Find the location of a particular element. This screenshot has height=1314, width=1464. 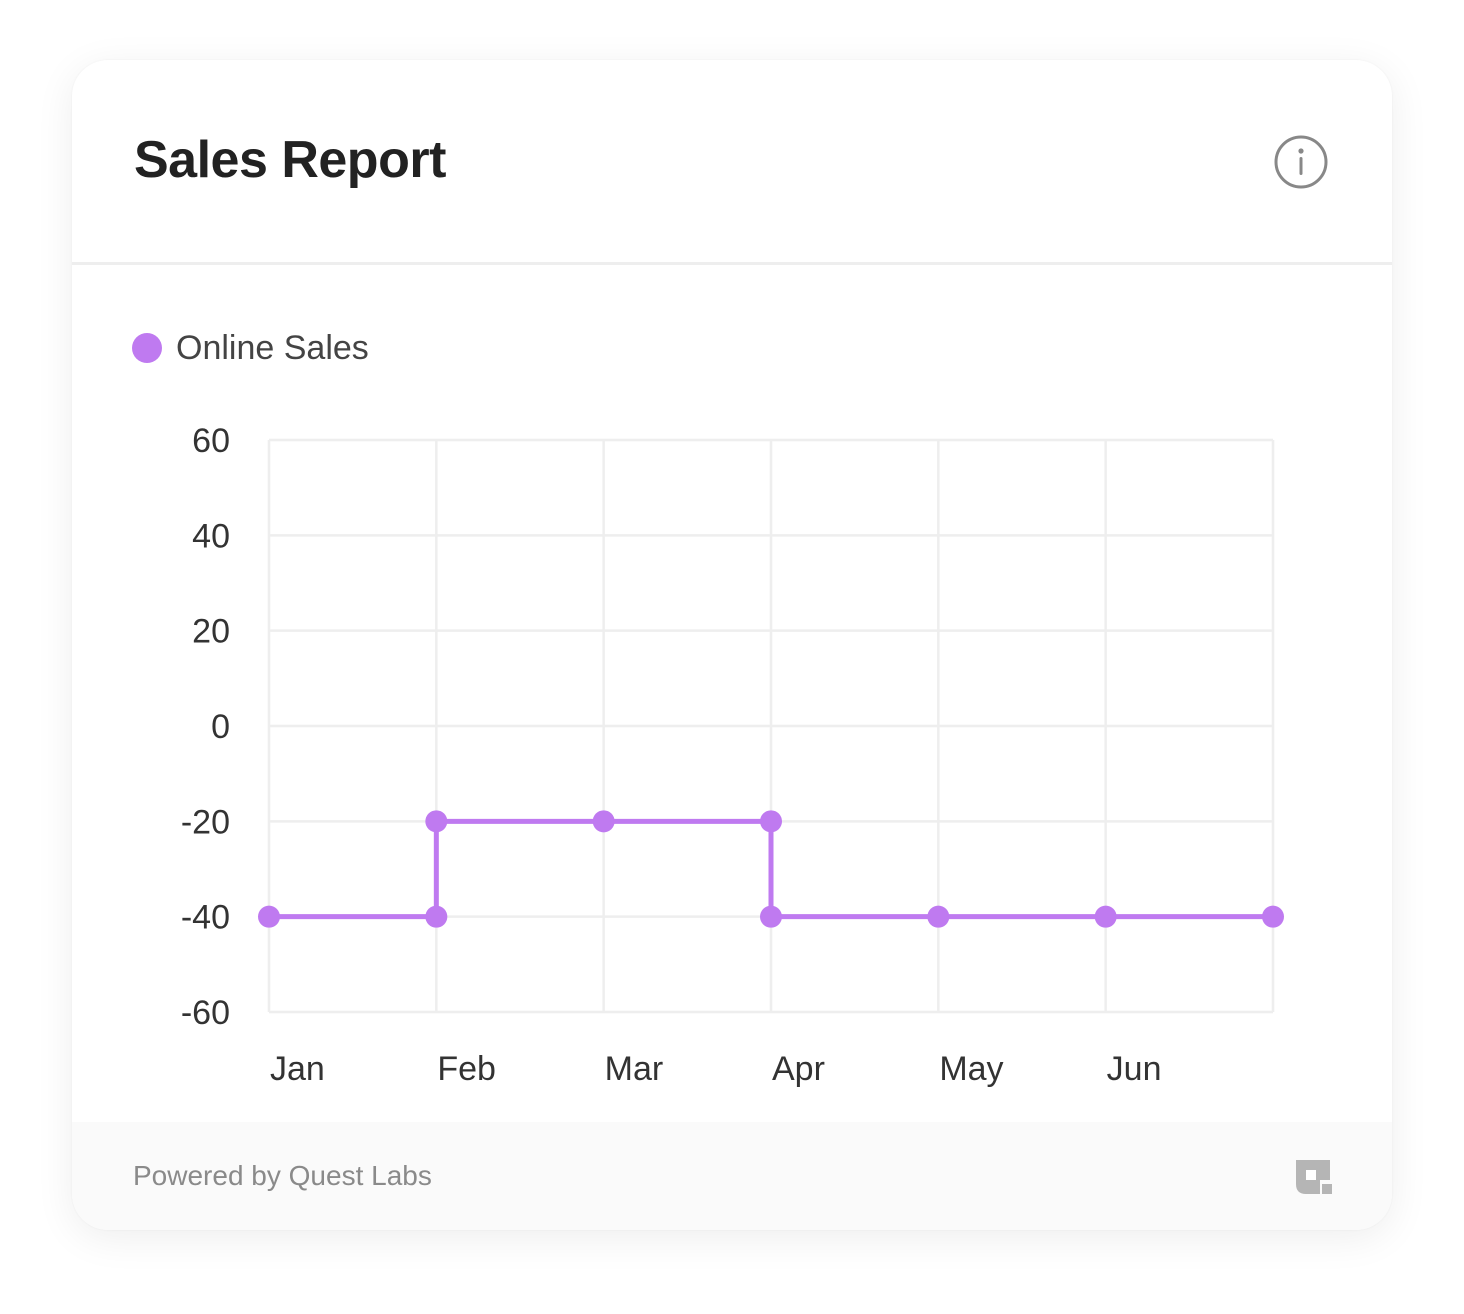

x-tick-label: Jun is located at coordinates (1134, 1069).